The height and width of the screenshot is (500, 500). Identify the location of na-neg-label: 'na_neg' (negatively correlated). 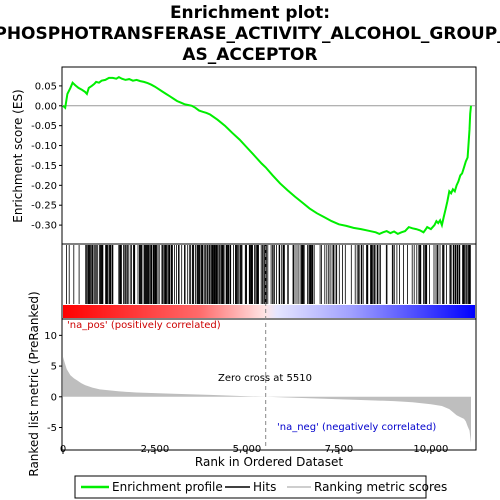
(356, 427).